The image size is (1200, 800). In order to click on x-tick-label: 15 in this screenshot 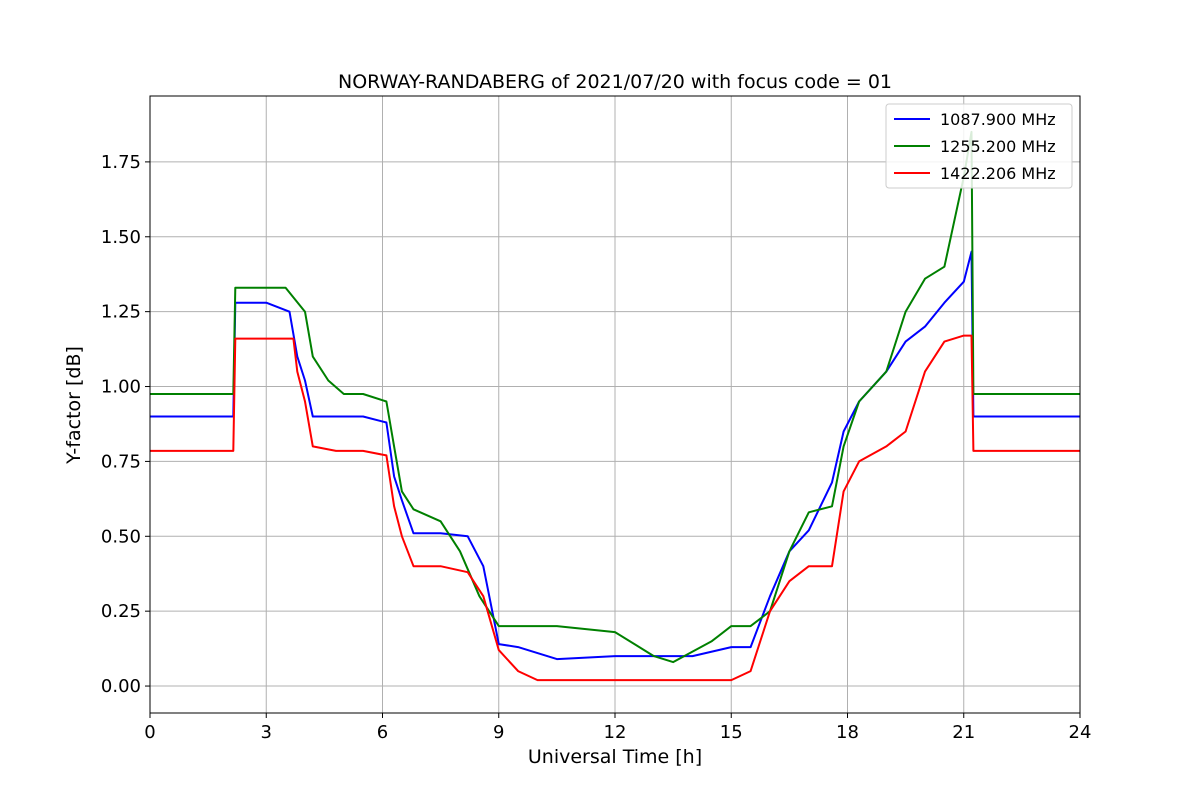, I will do `click(731, 732)`.